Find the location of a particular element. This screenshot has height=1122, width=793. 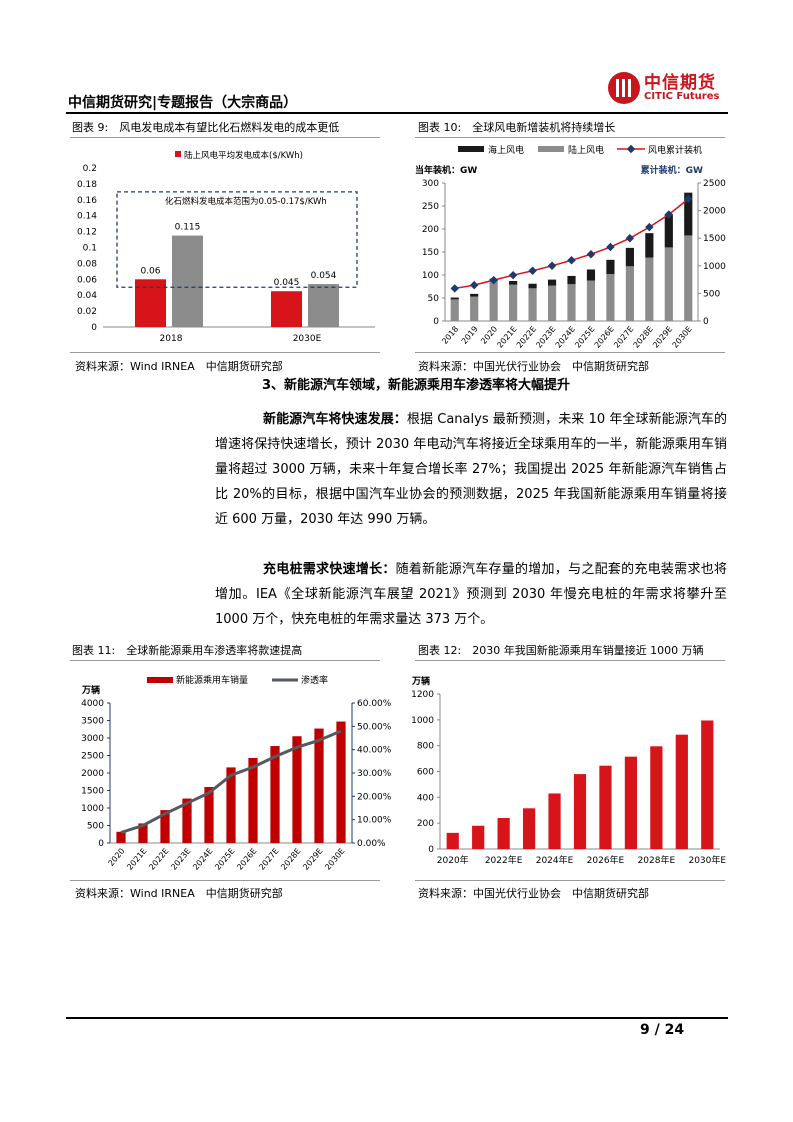

data-label: 0.054 is located at coordinates (324, 276).